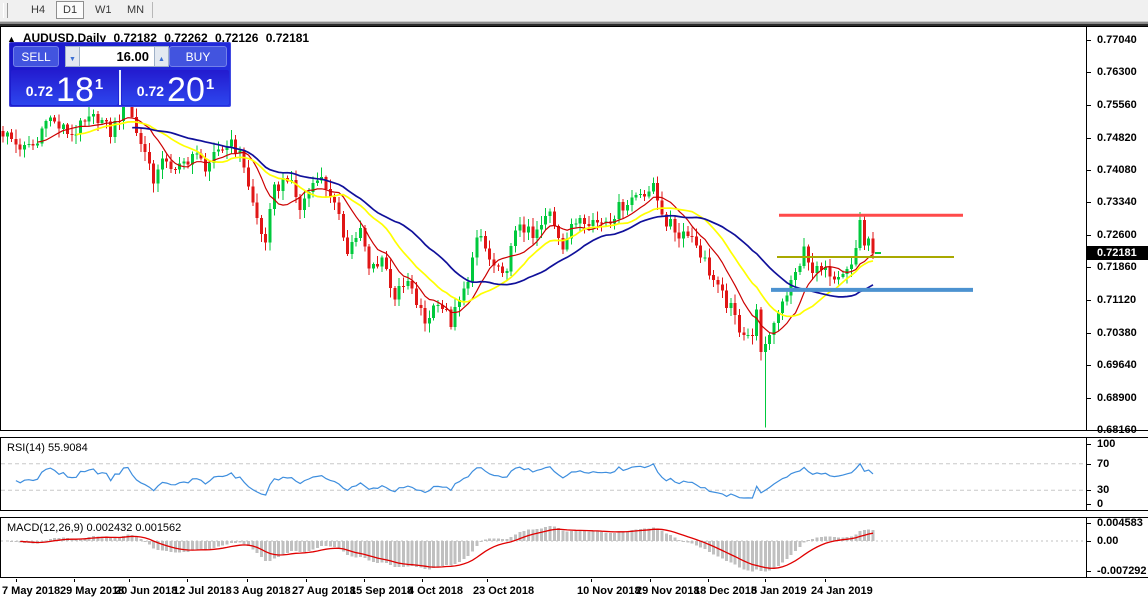  What do you see at coordinates (1117, 253) in the screenshot?
I see `current-price-tag: 0.72181` at bounding box center [1117, 253].